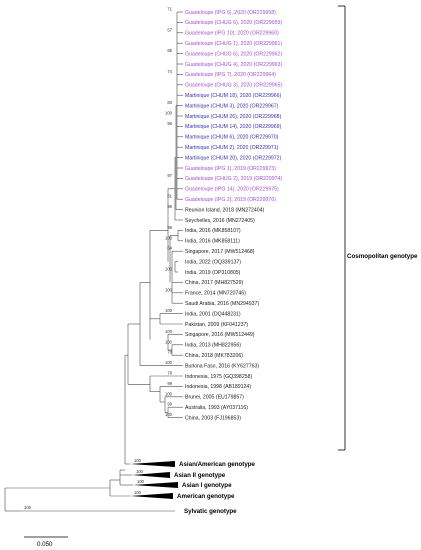  Describe the element at coordinates (220, 335) in the screenshot. I see `taxon-label: Singapore, 2016 (MW512449)` at that location.